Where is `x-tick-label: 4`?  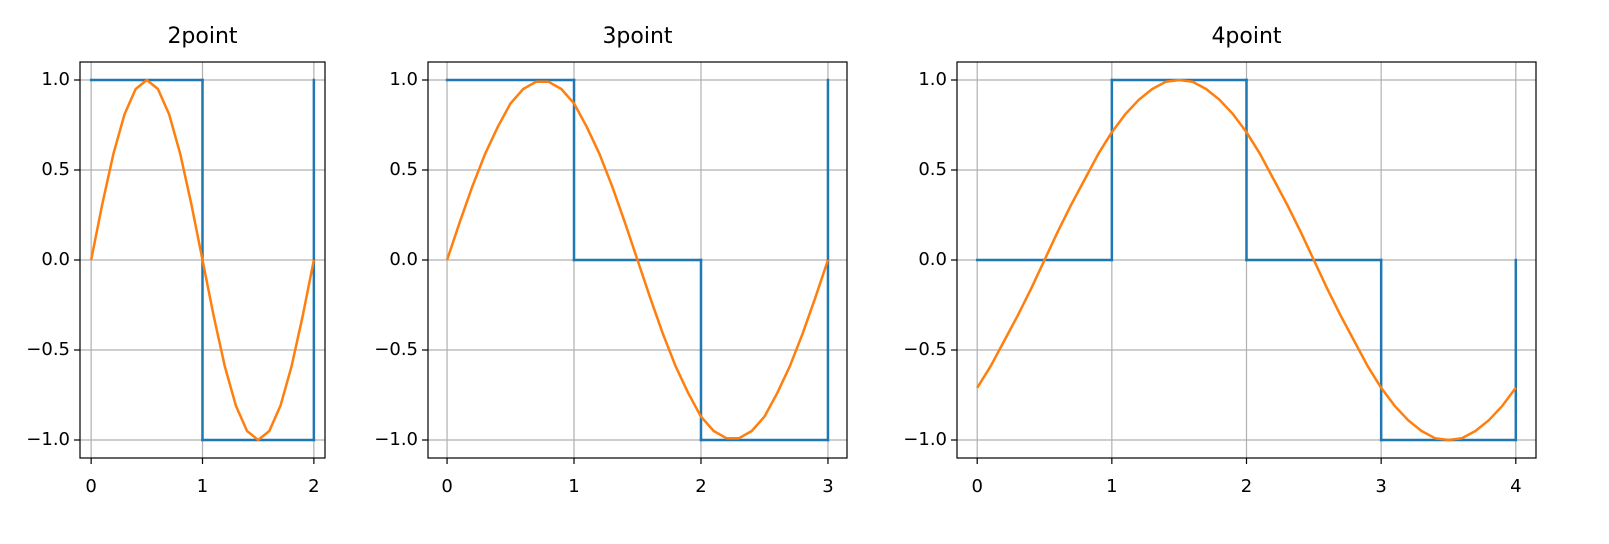 x-tick-label: 4 is located at coordinates (1515, 486).